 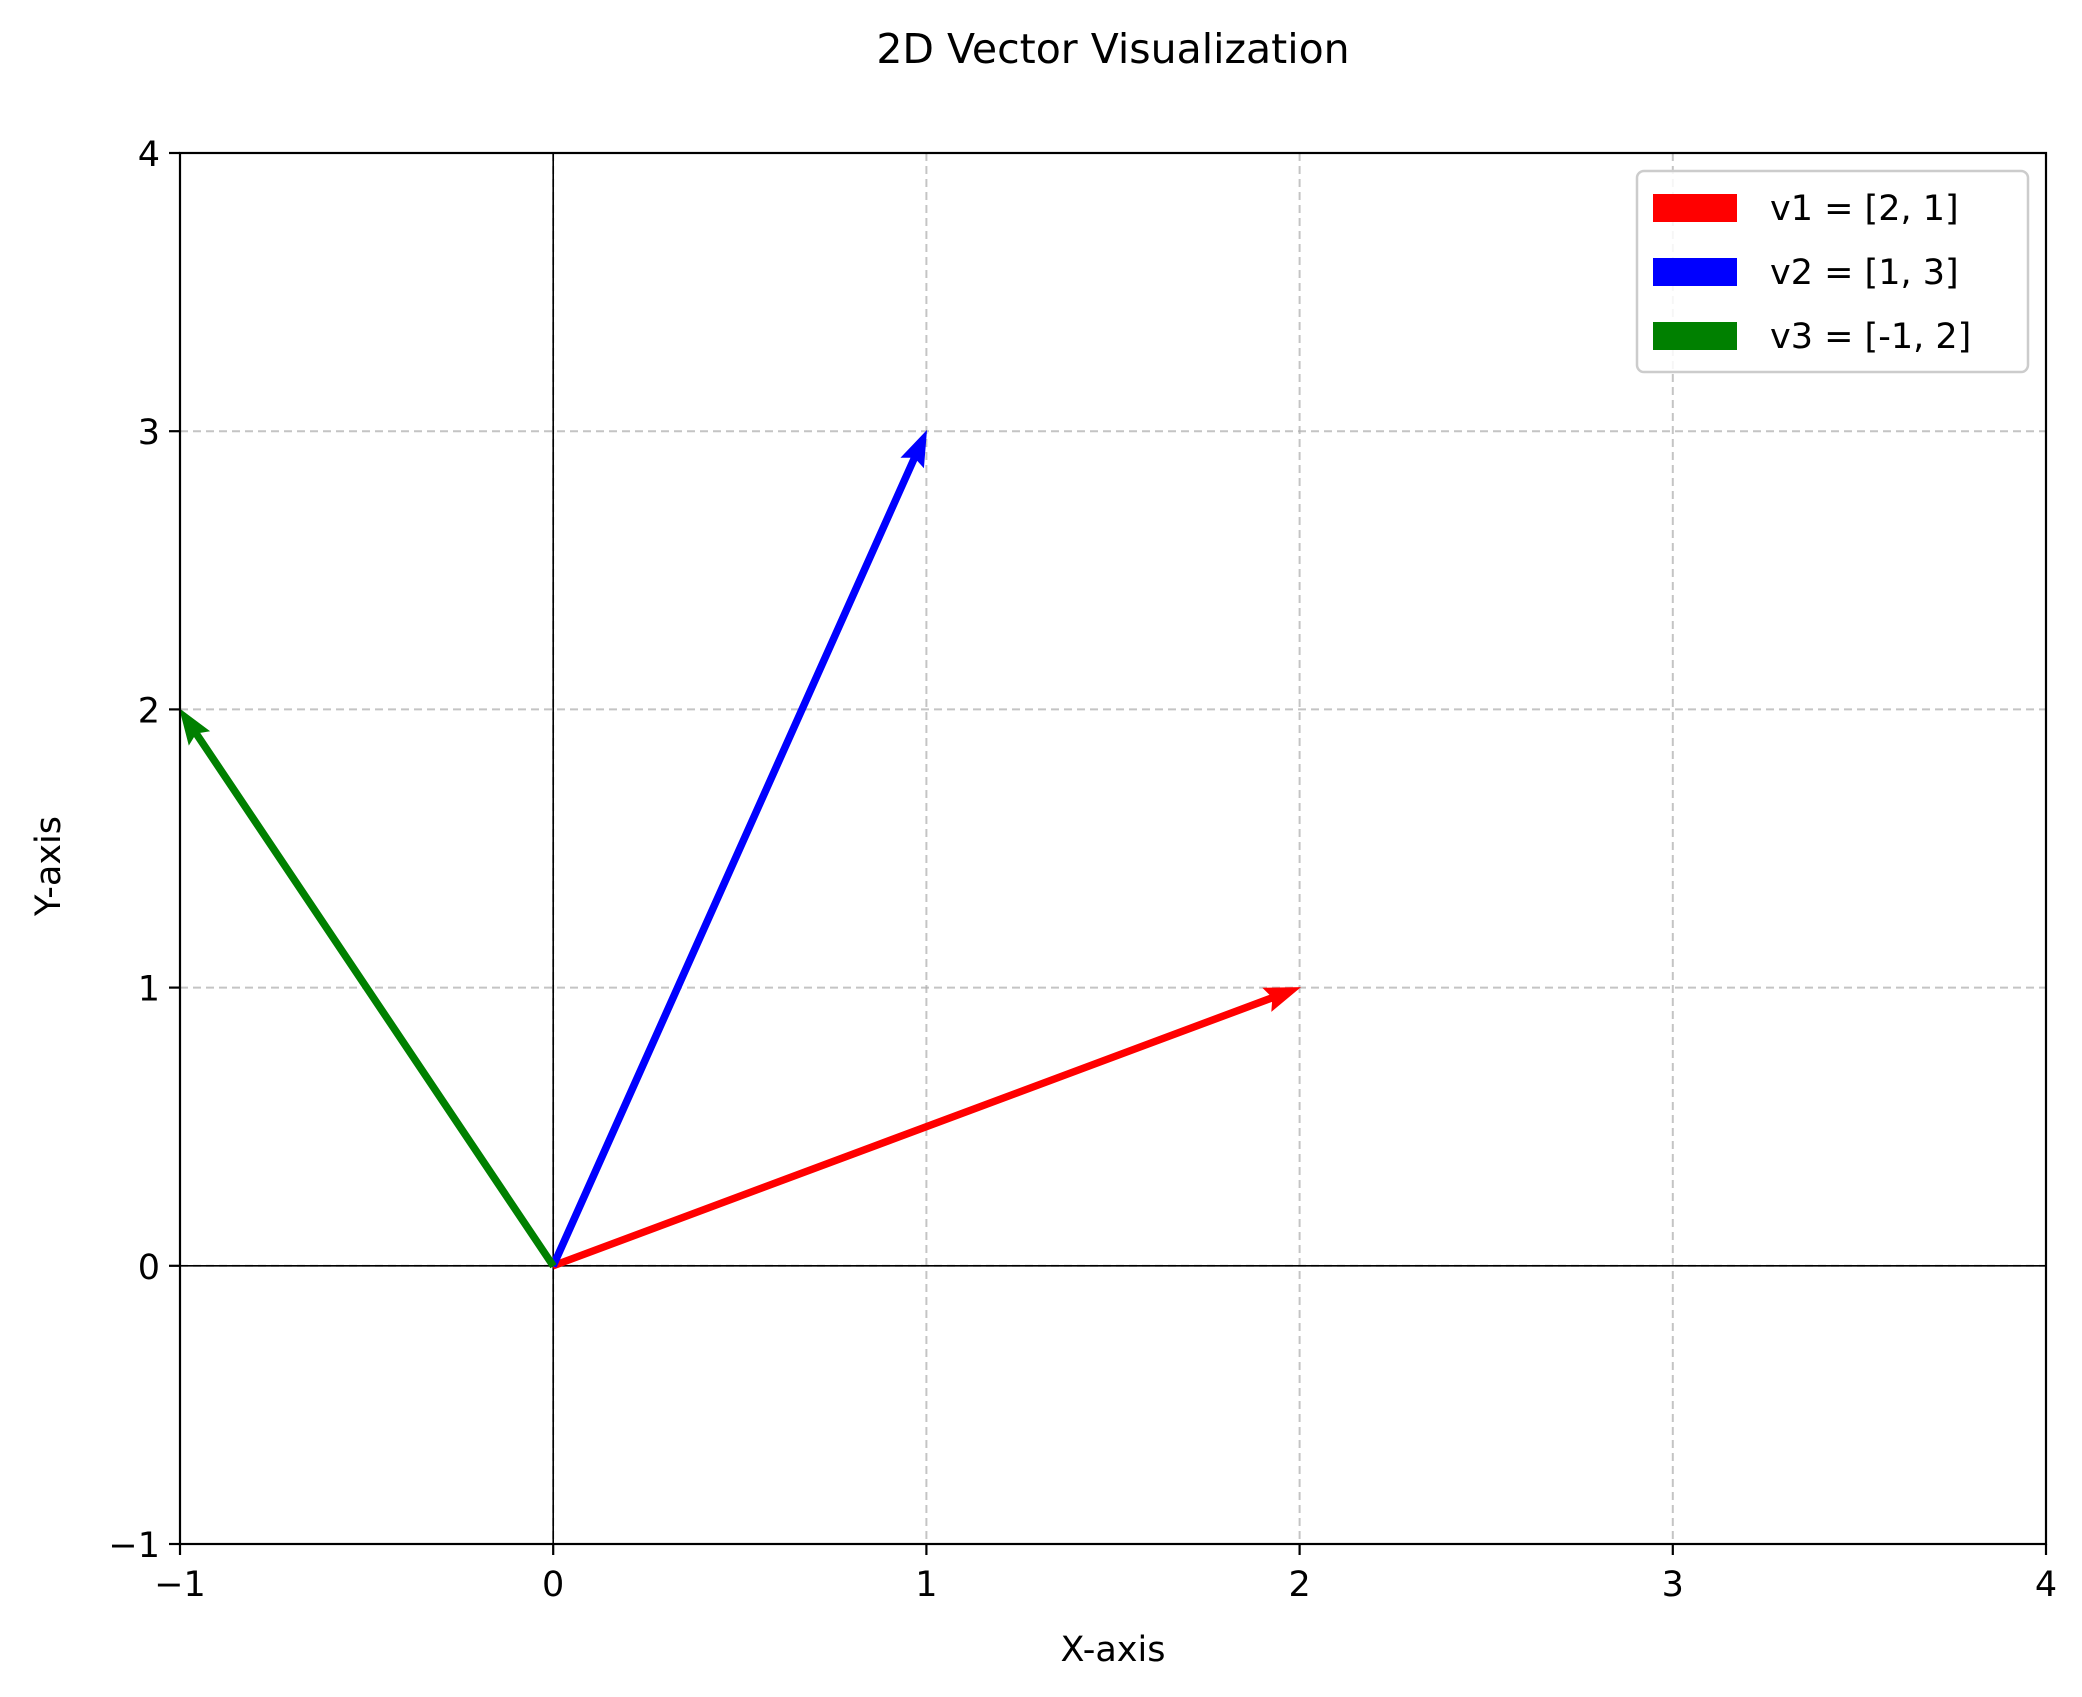 What do you see at coordinates (1112, 49) in the screenshot?
I see `chart-title: 2D Vector Visualization` at bounding box center [1112, 49].